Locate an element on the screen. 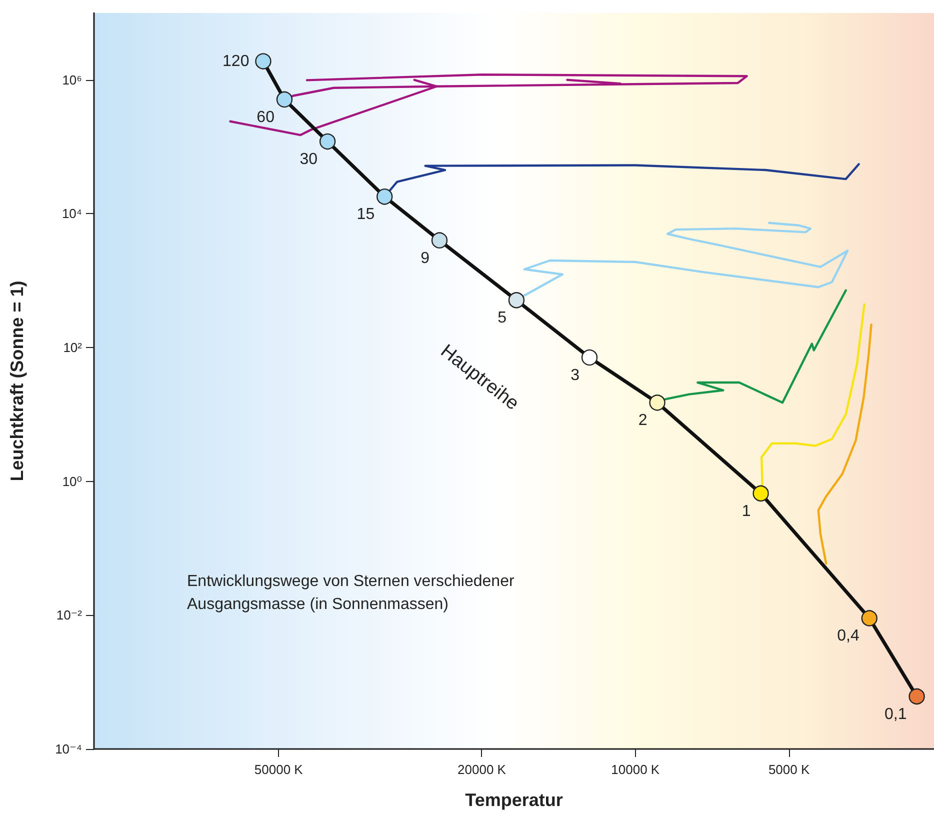  annotation: 3 is located at coordinates (575, 375).